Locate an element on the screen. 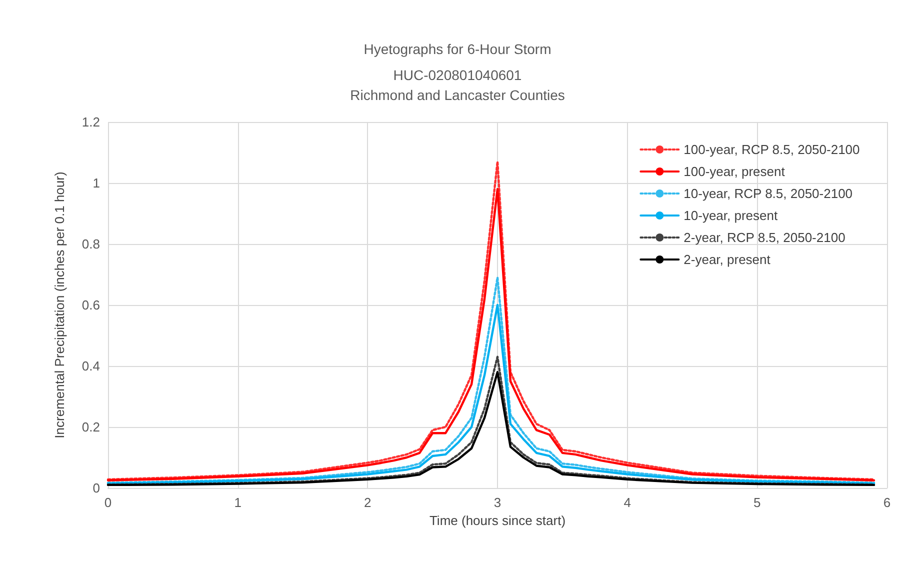  x-tick-label: 5 is located at coordinates (757, 502).